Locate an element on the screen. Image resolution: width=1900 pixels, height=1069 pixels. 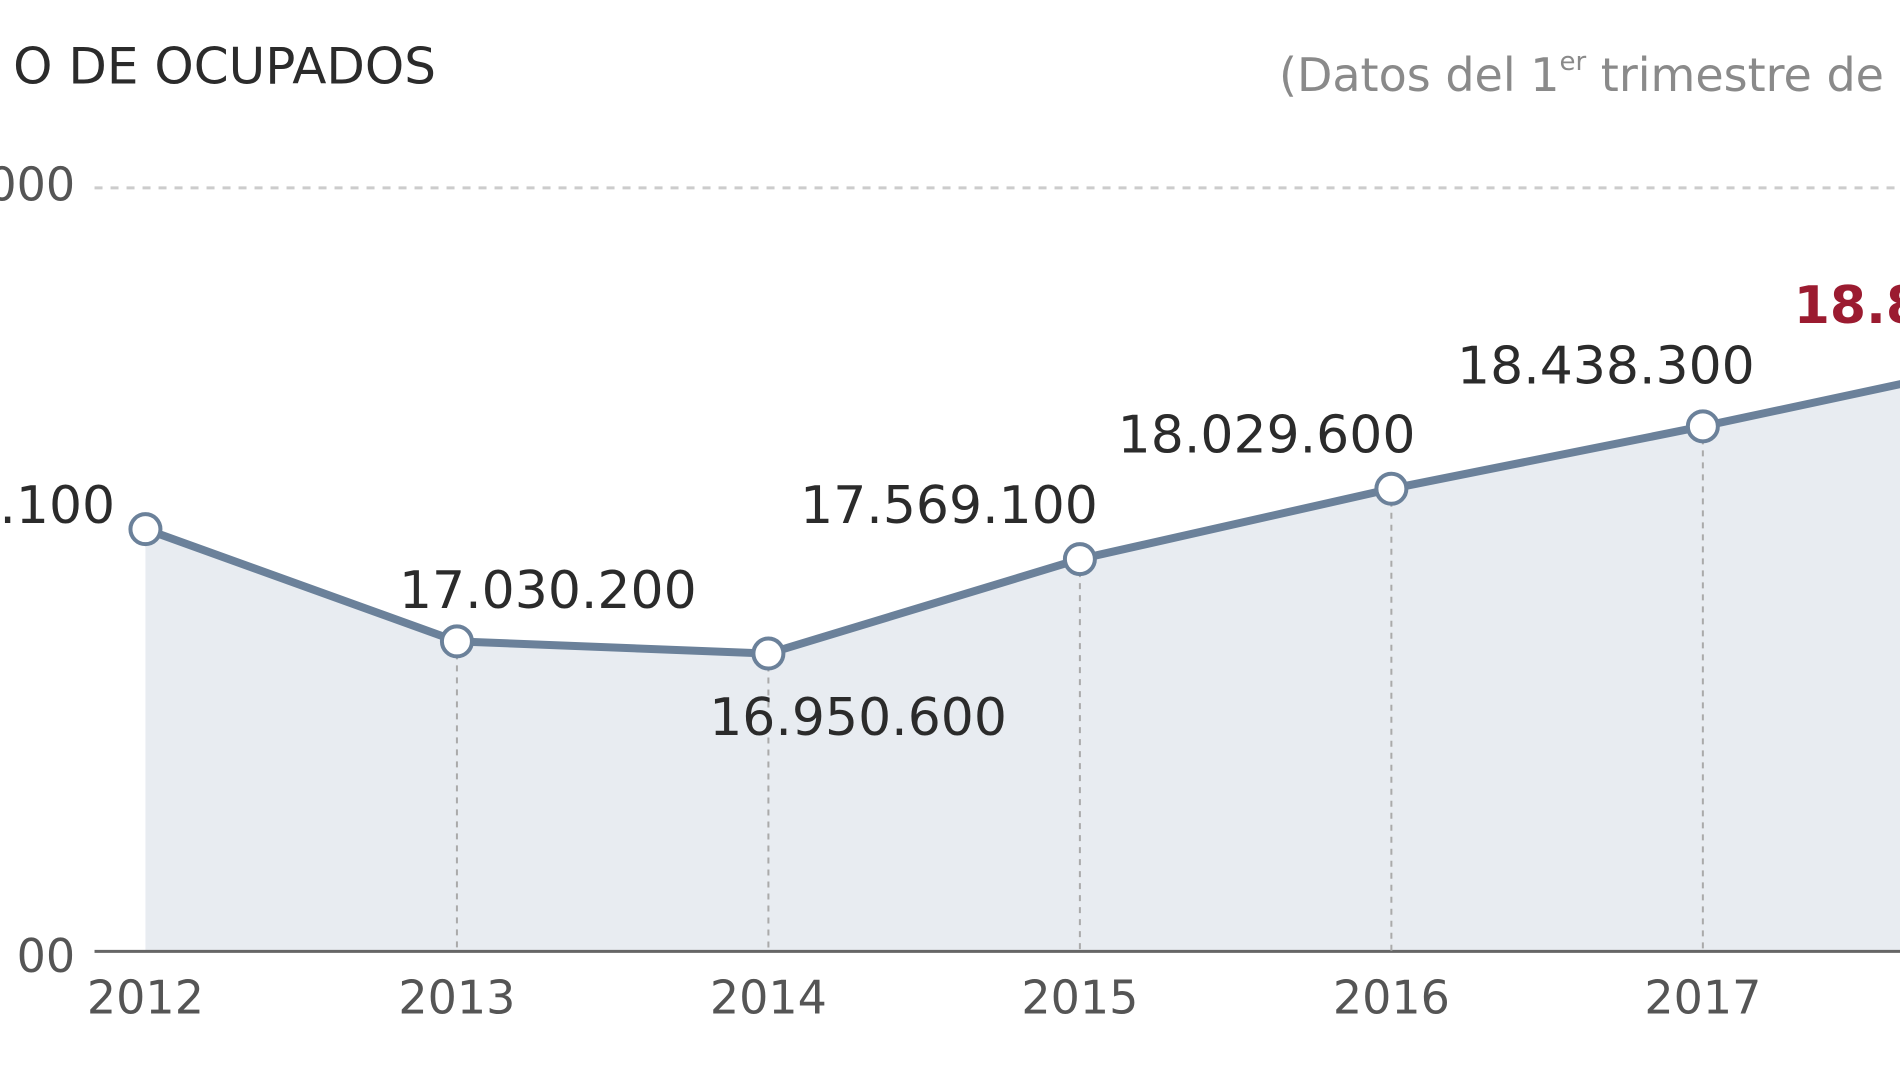
value-label: 18.029.600 is located at coordinates (1267, 436).